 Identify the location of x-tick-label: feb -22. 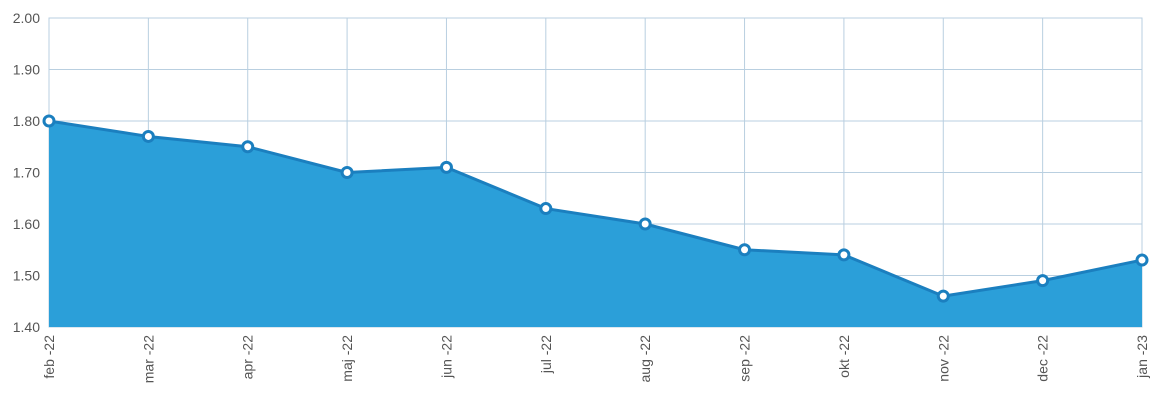
(49, 357).